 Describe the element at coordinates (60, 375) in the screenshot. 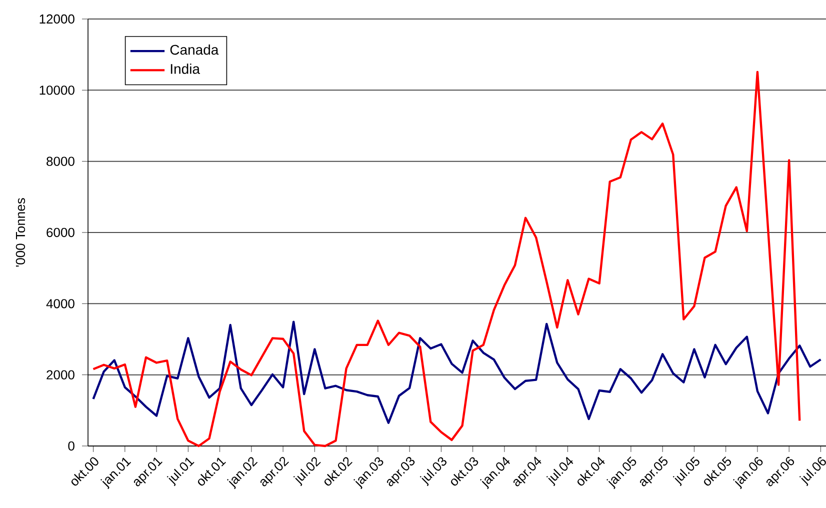

I see `y-tick-label: 2000` at that location.